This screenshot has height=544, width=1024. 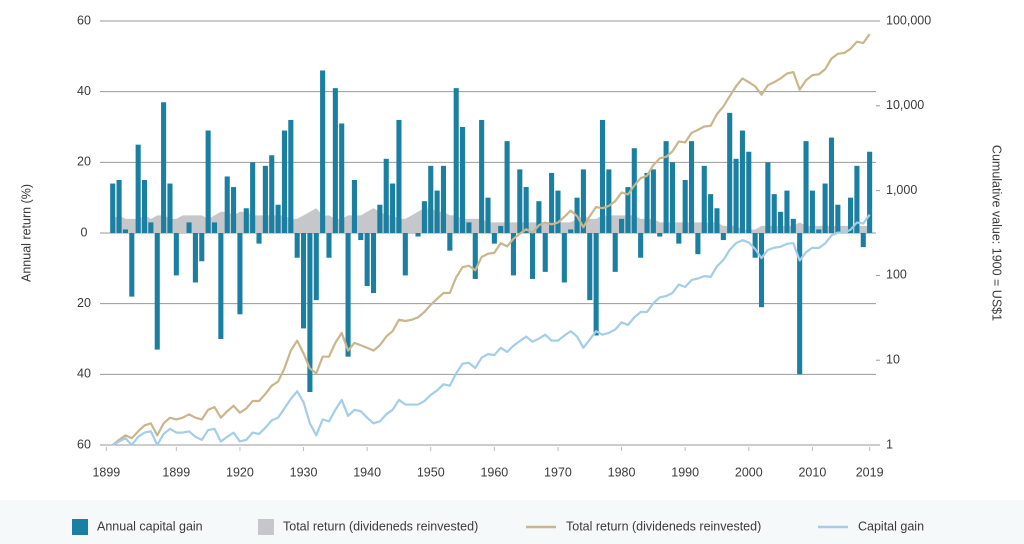 What do you see at coordinates (905, 105) in the screenshot?
I see `y2-tick-label: 10,000` at bounding box center [905, 105].